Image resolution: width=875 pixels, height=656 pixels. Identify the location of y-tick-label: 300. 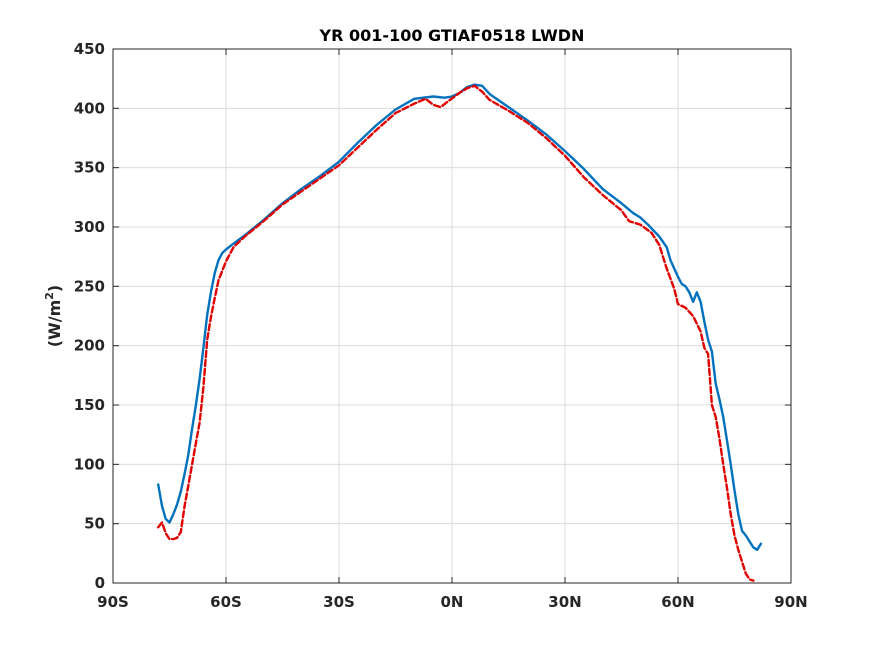
(89, 227).